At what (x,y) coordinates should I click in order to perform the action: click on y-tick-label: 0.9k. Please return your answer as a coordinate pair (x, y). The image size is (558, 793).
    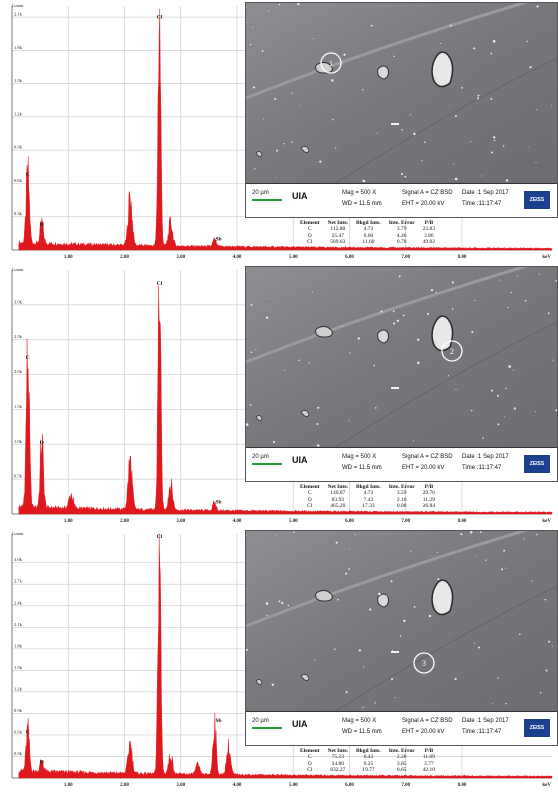
    Looking at the image, I should click on (18, 147).